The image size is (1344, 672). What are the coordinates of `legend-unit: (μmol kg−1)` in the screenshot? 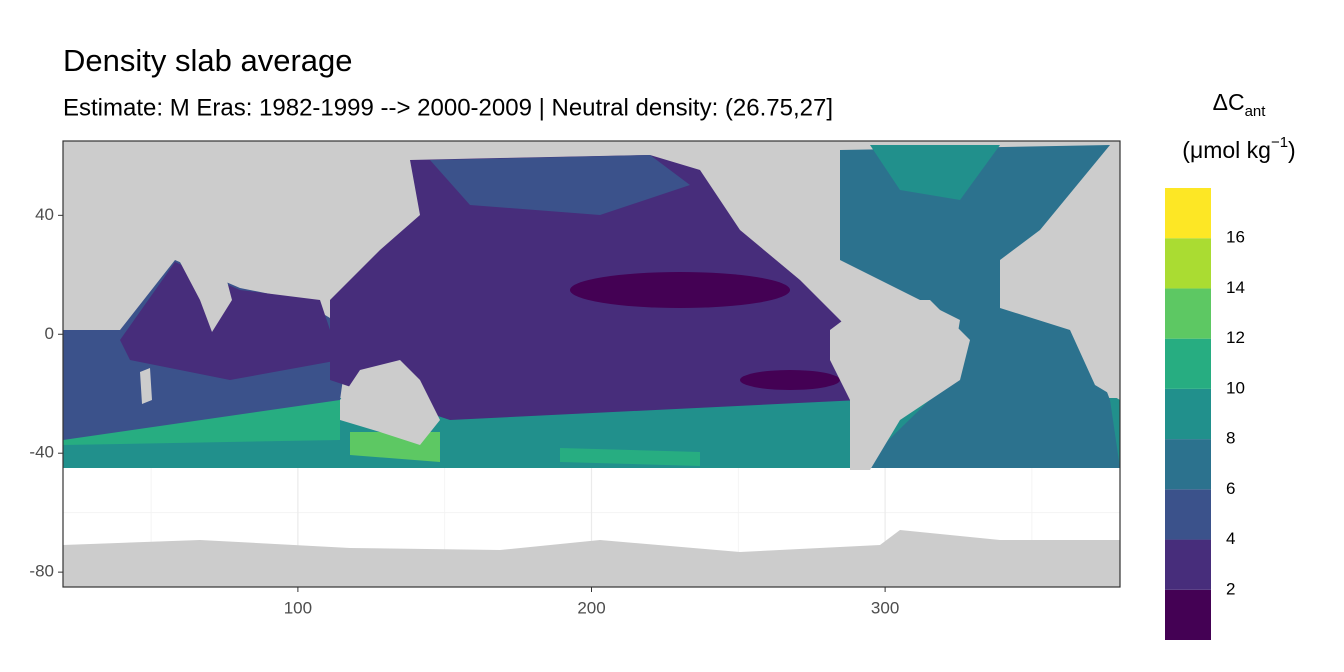 It's located at (1238, 148).